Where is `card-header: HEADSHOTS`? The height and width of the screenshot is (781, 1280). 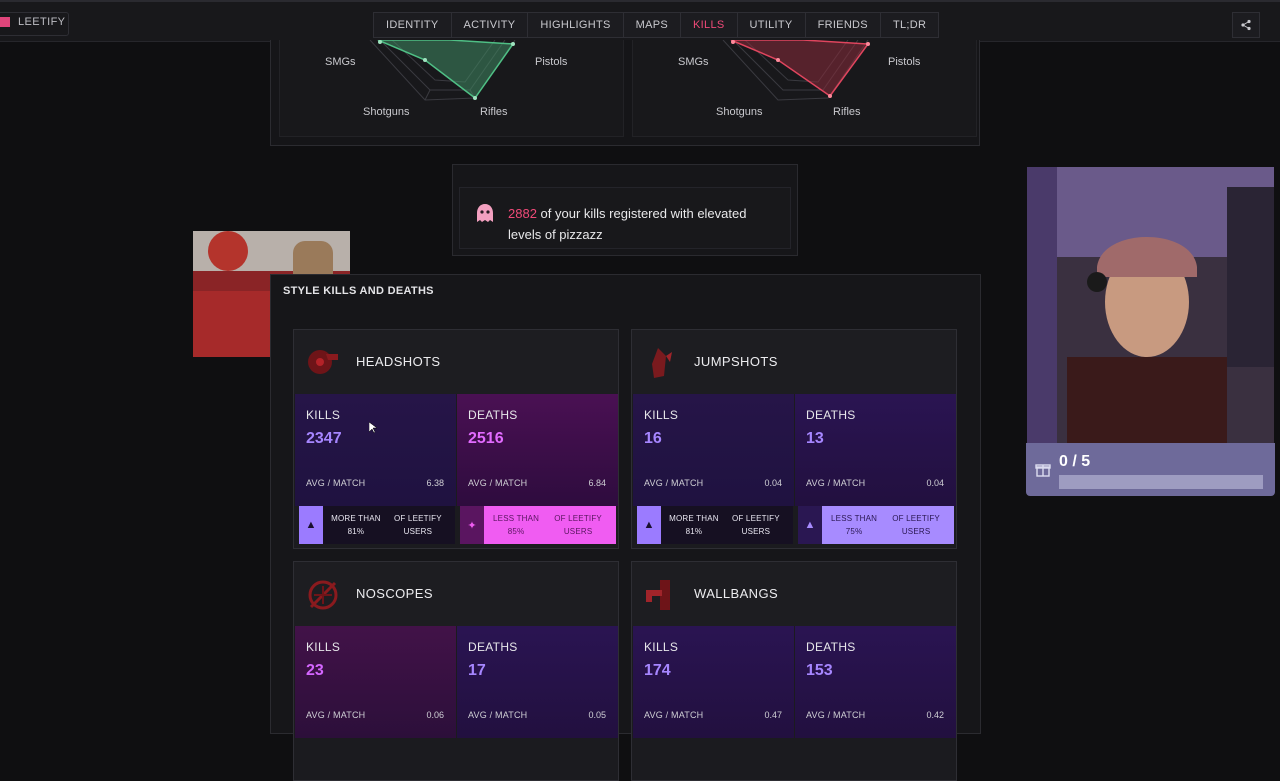
card-header: HEADSHOTS is located at coordinates (456, 362).